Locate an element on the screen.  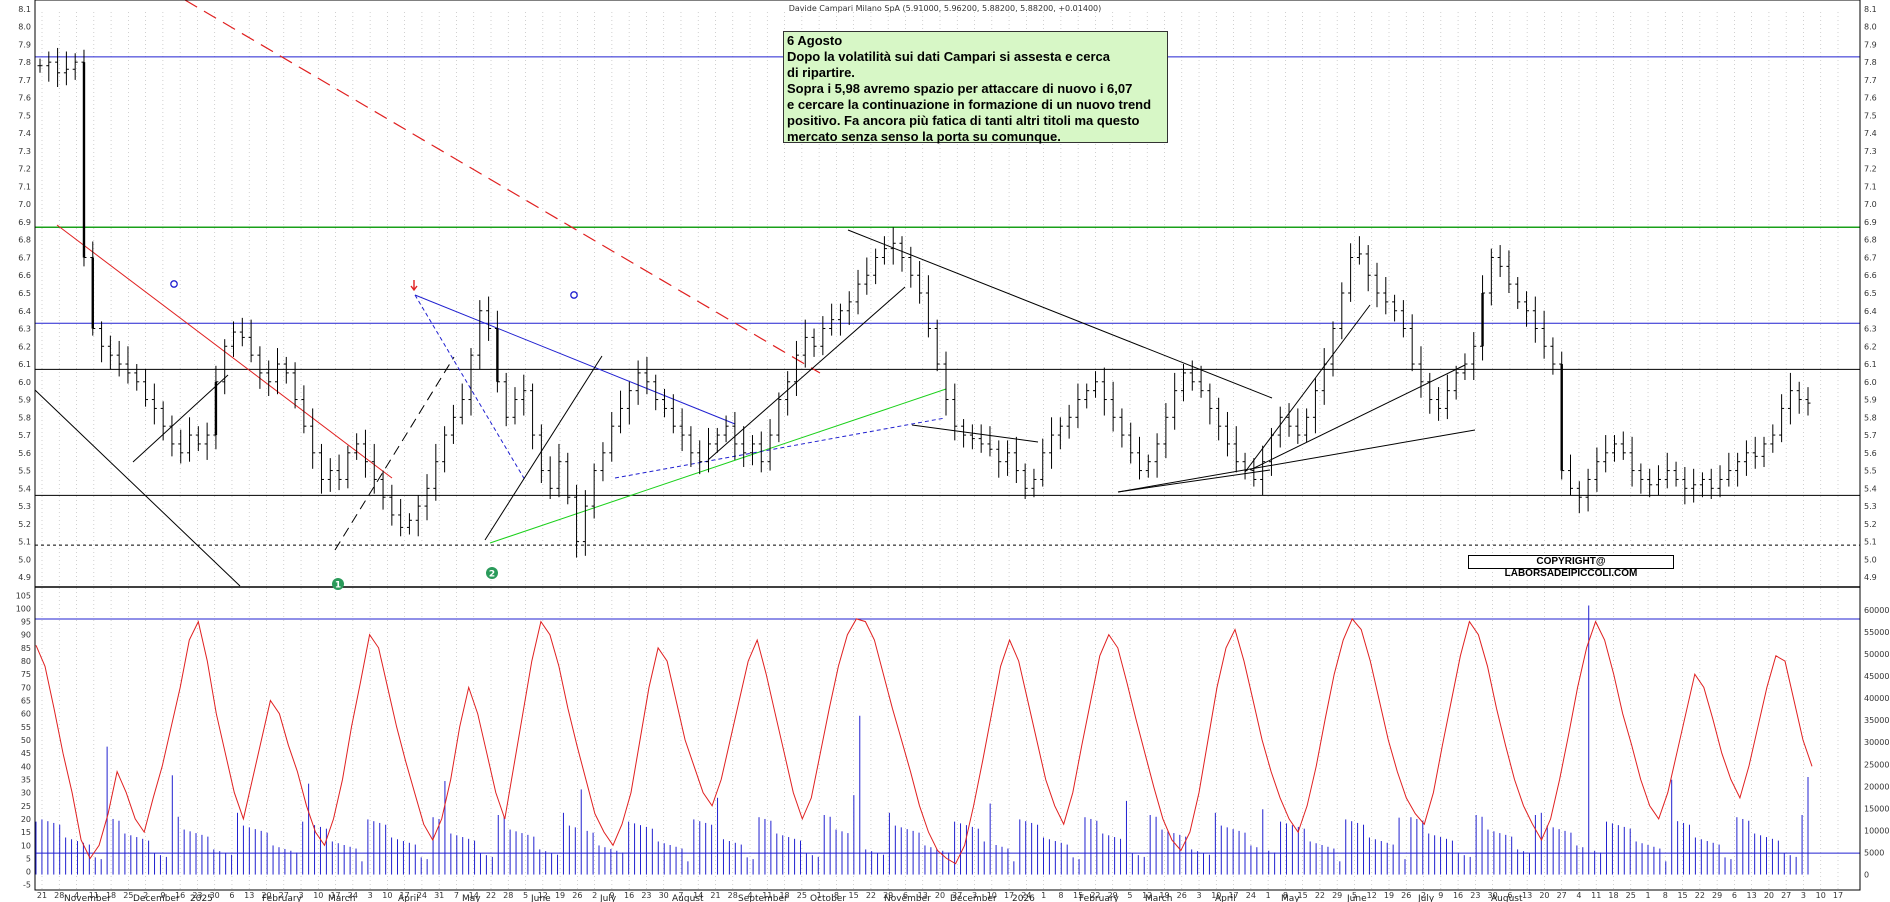
volume-tick-label: 15000 is located at coordinates (1876, 808).